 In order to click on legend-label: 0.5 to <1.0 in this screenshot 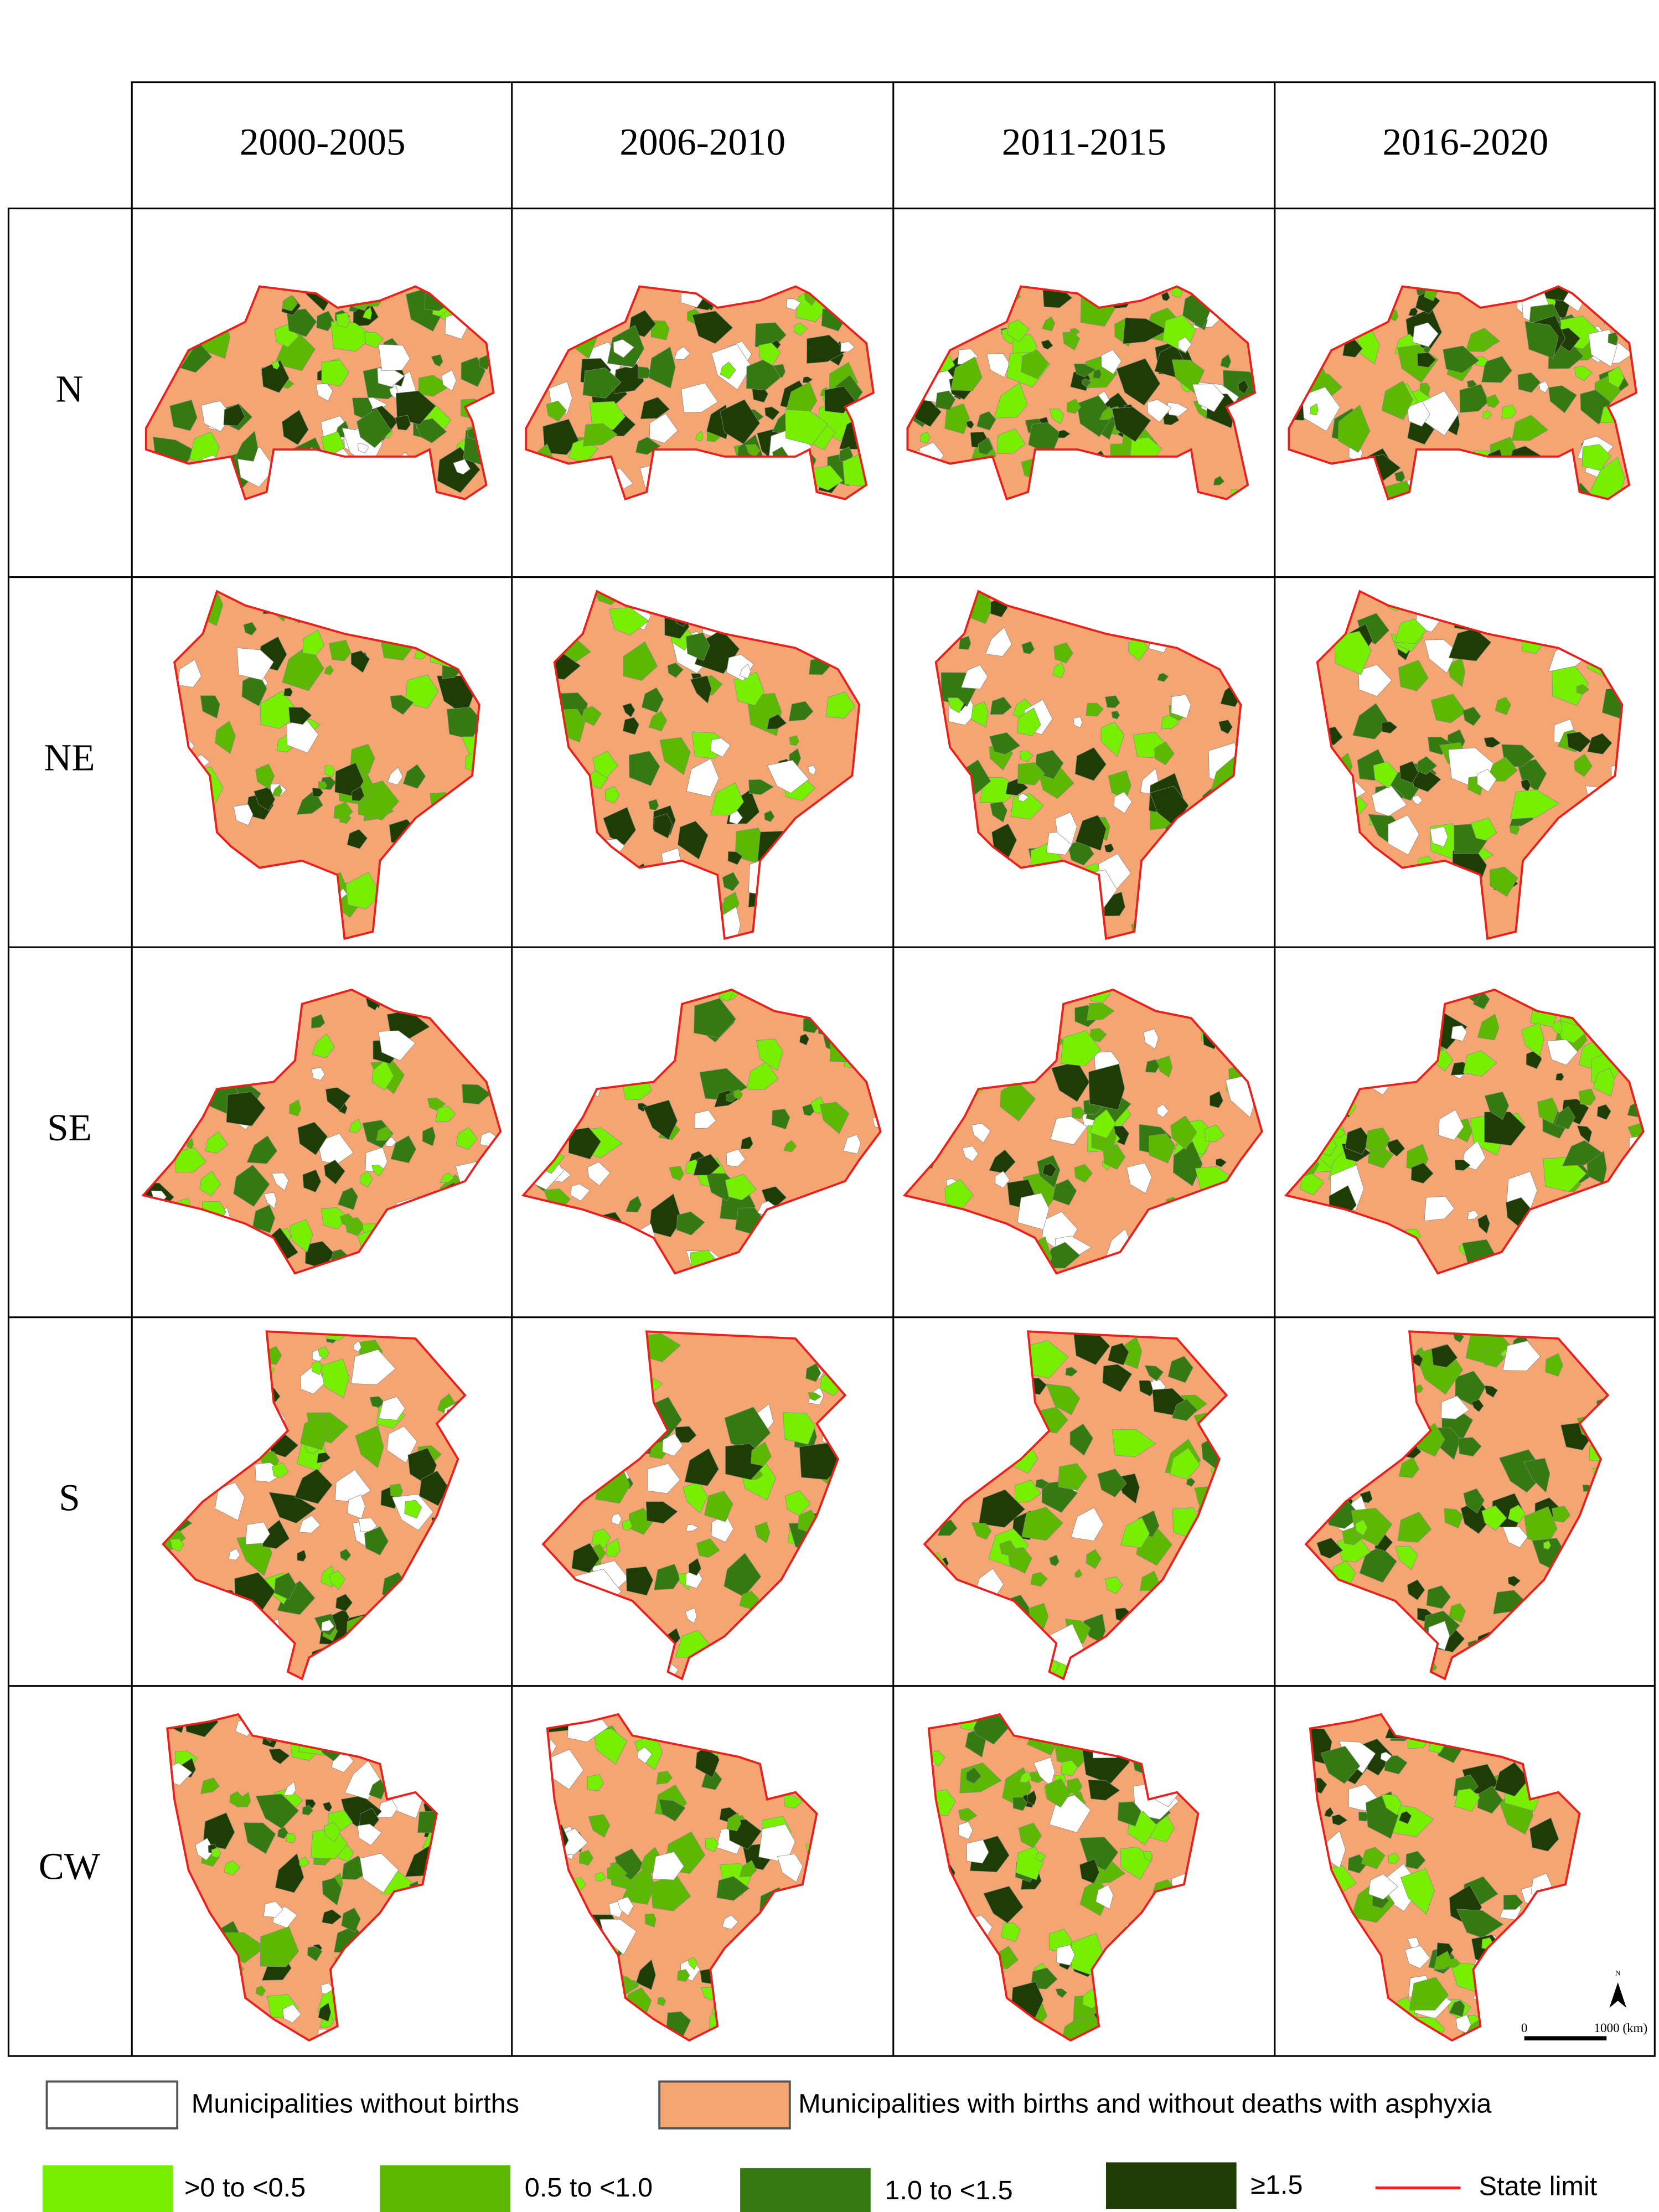, I will do `click(589, 2188)`.